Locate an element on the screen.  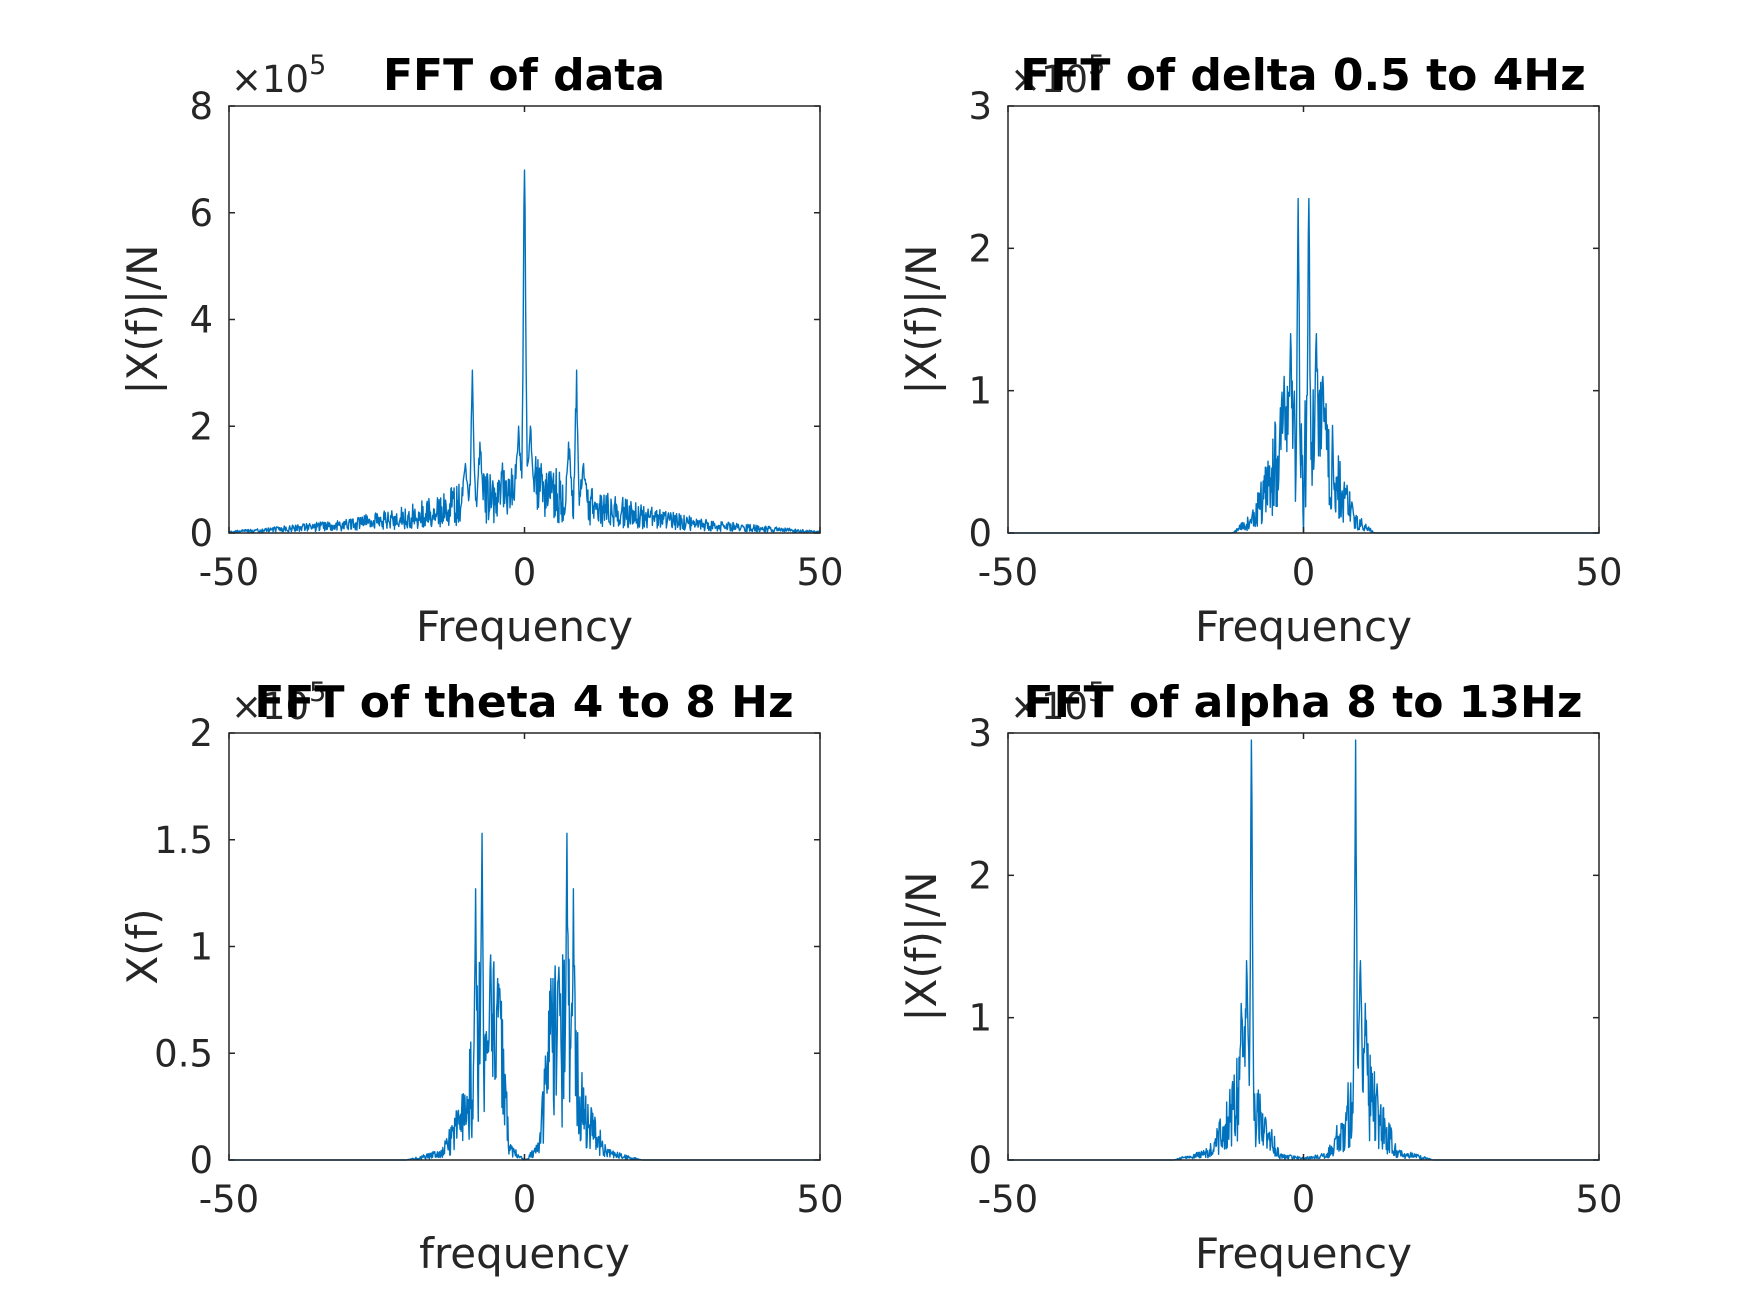
y-axis-label: X(f) is located at coordinates (142, 946).